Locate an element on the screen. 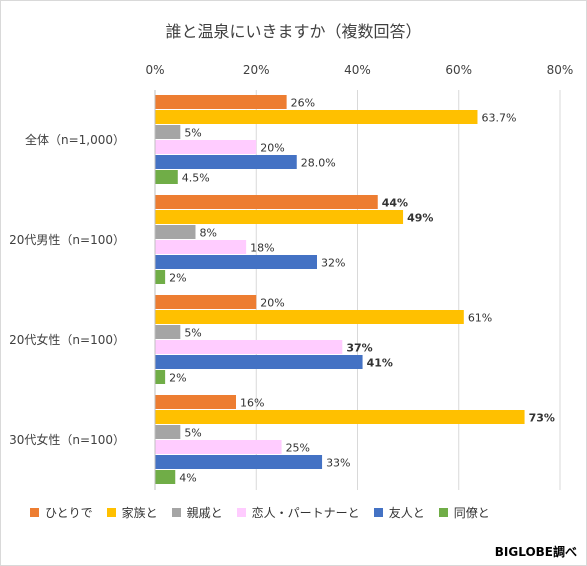 Image resolution: width=587 pixels, height=566 pixels. data-label: 28.0% is located at coordinates (318, 163).